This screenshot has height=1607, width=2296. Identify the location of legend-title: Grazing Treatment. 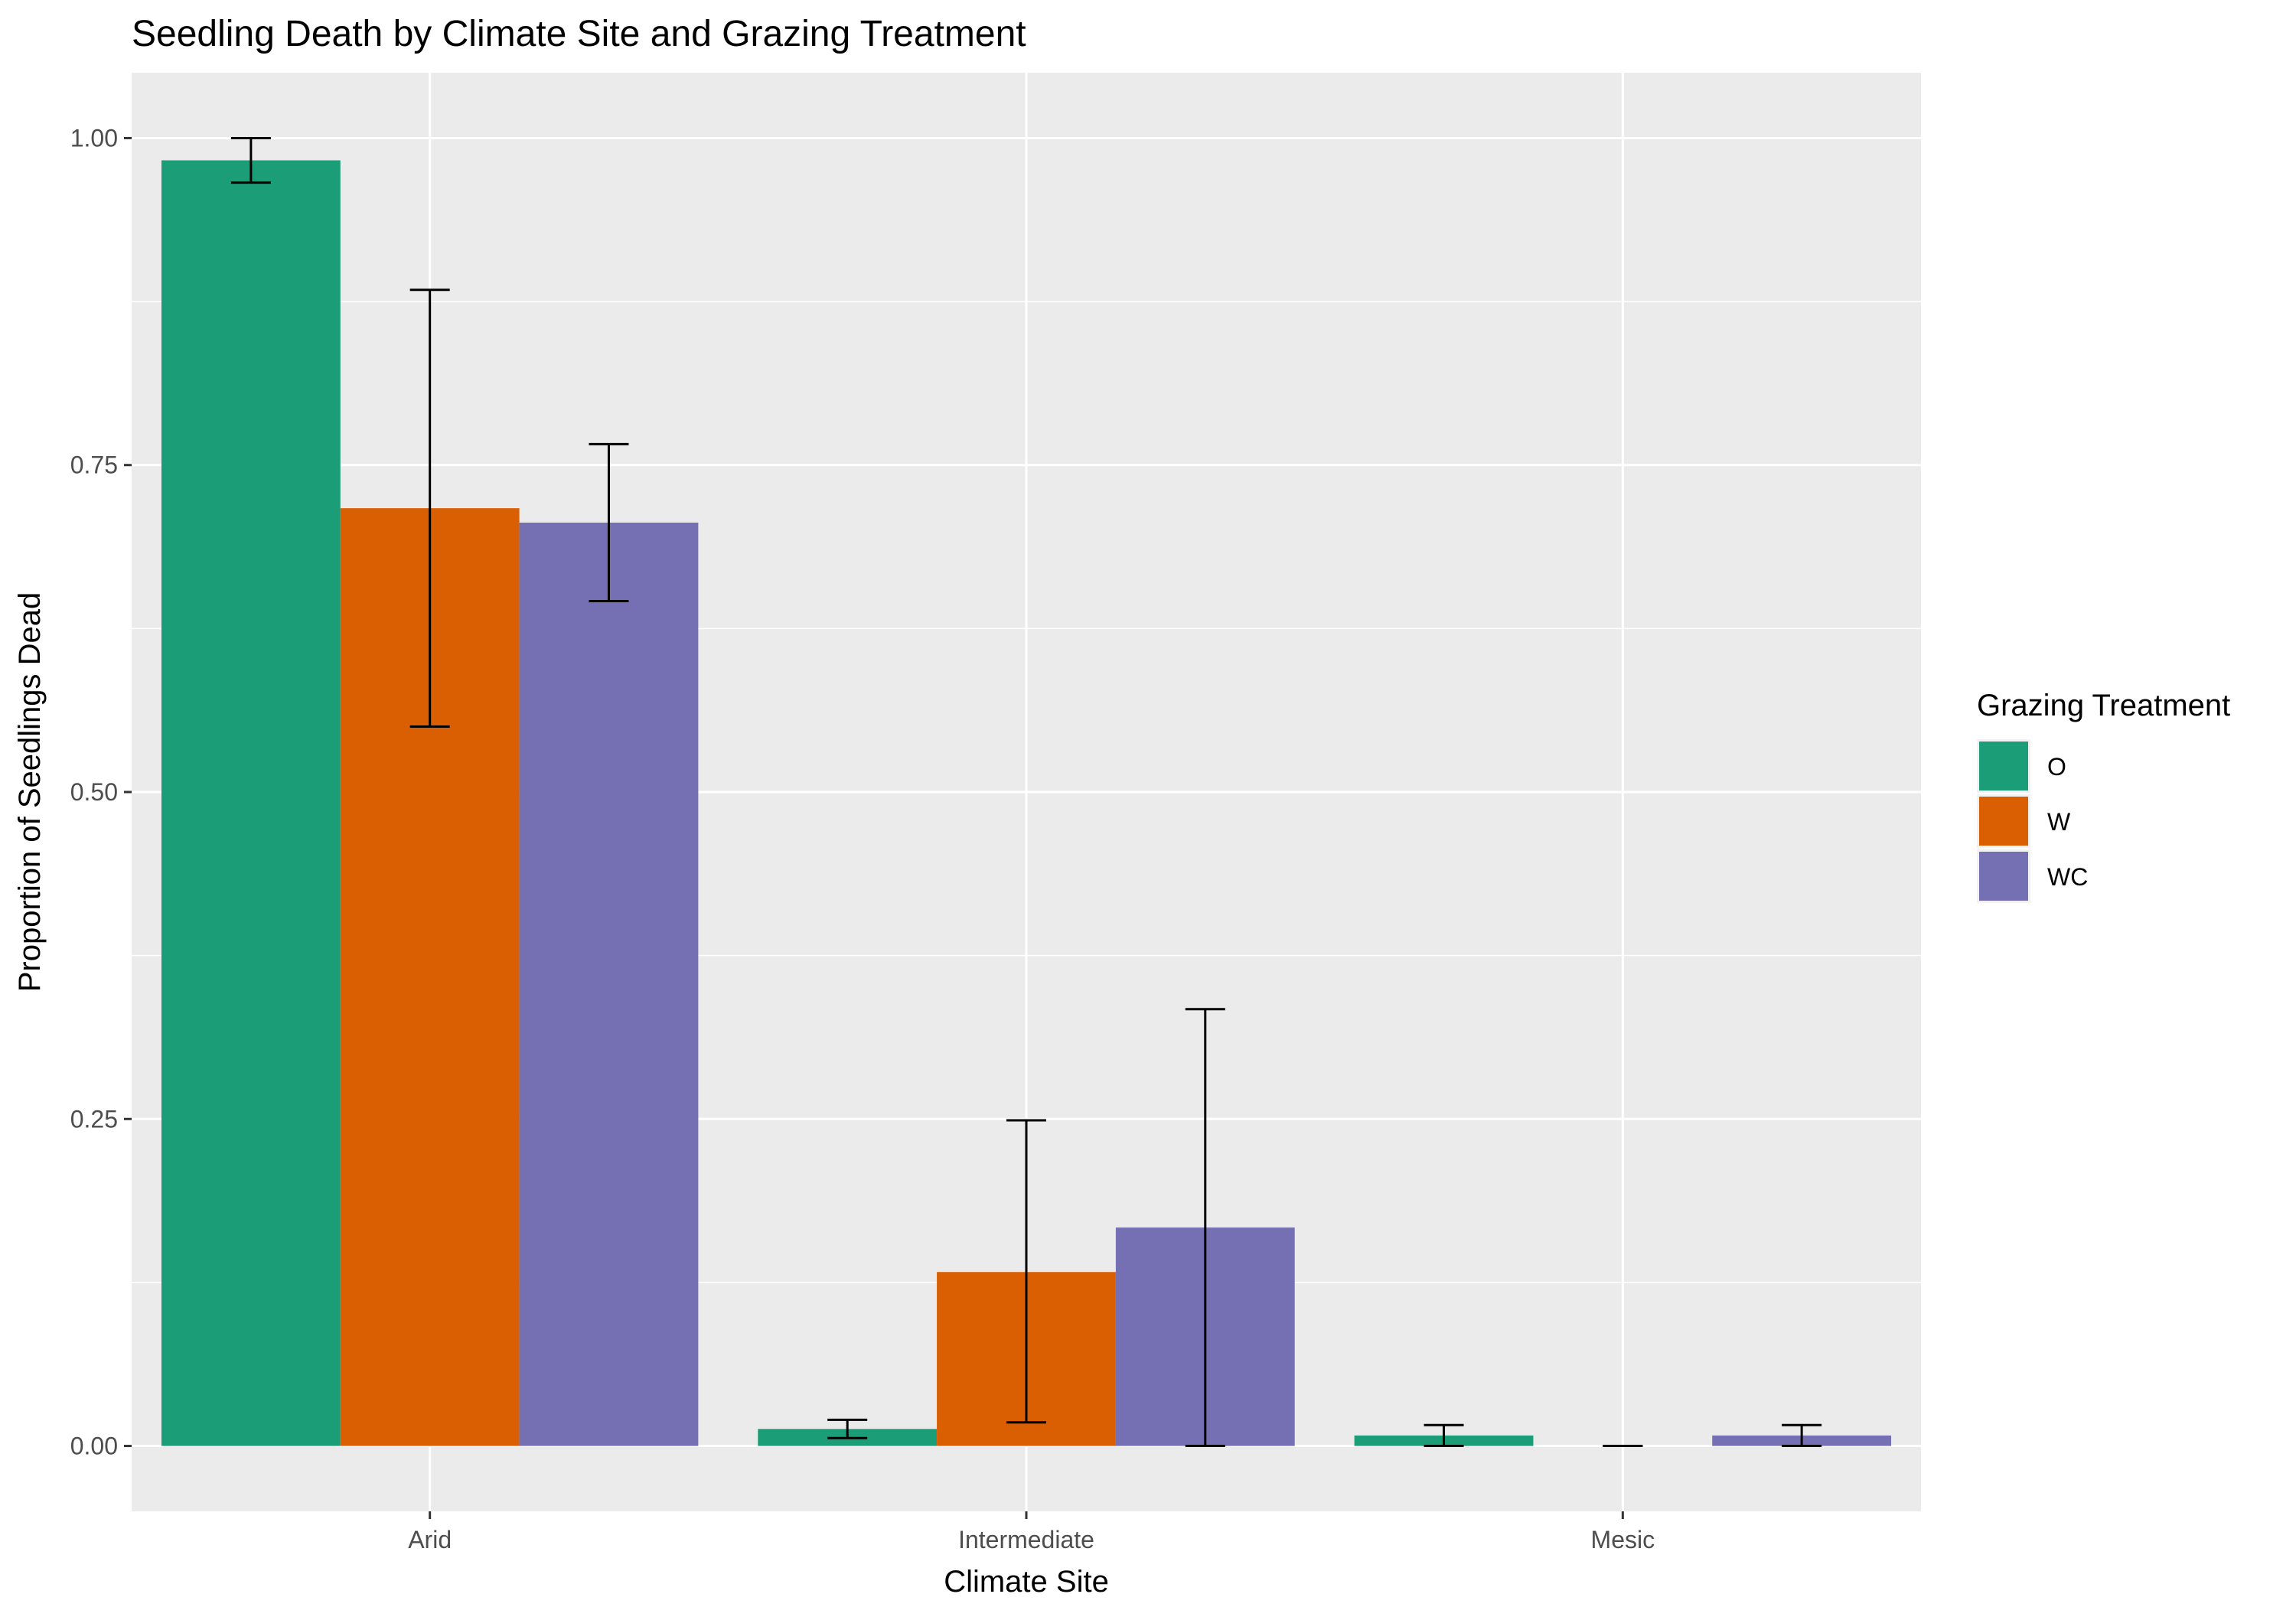
(2103, 705).